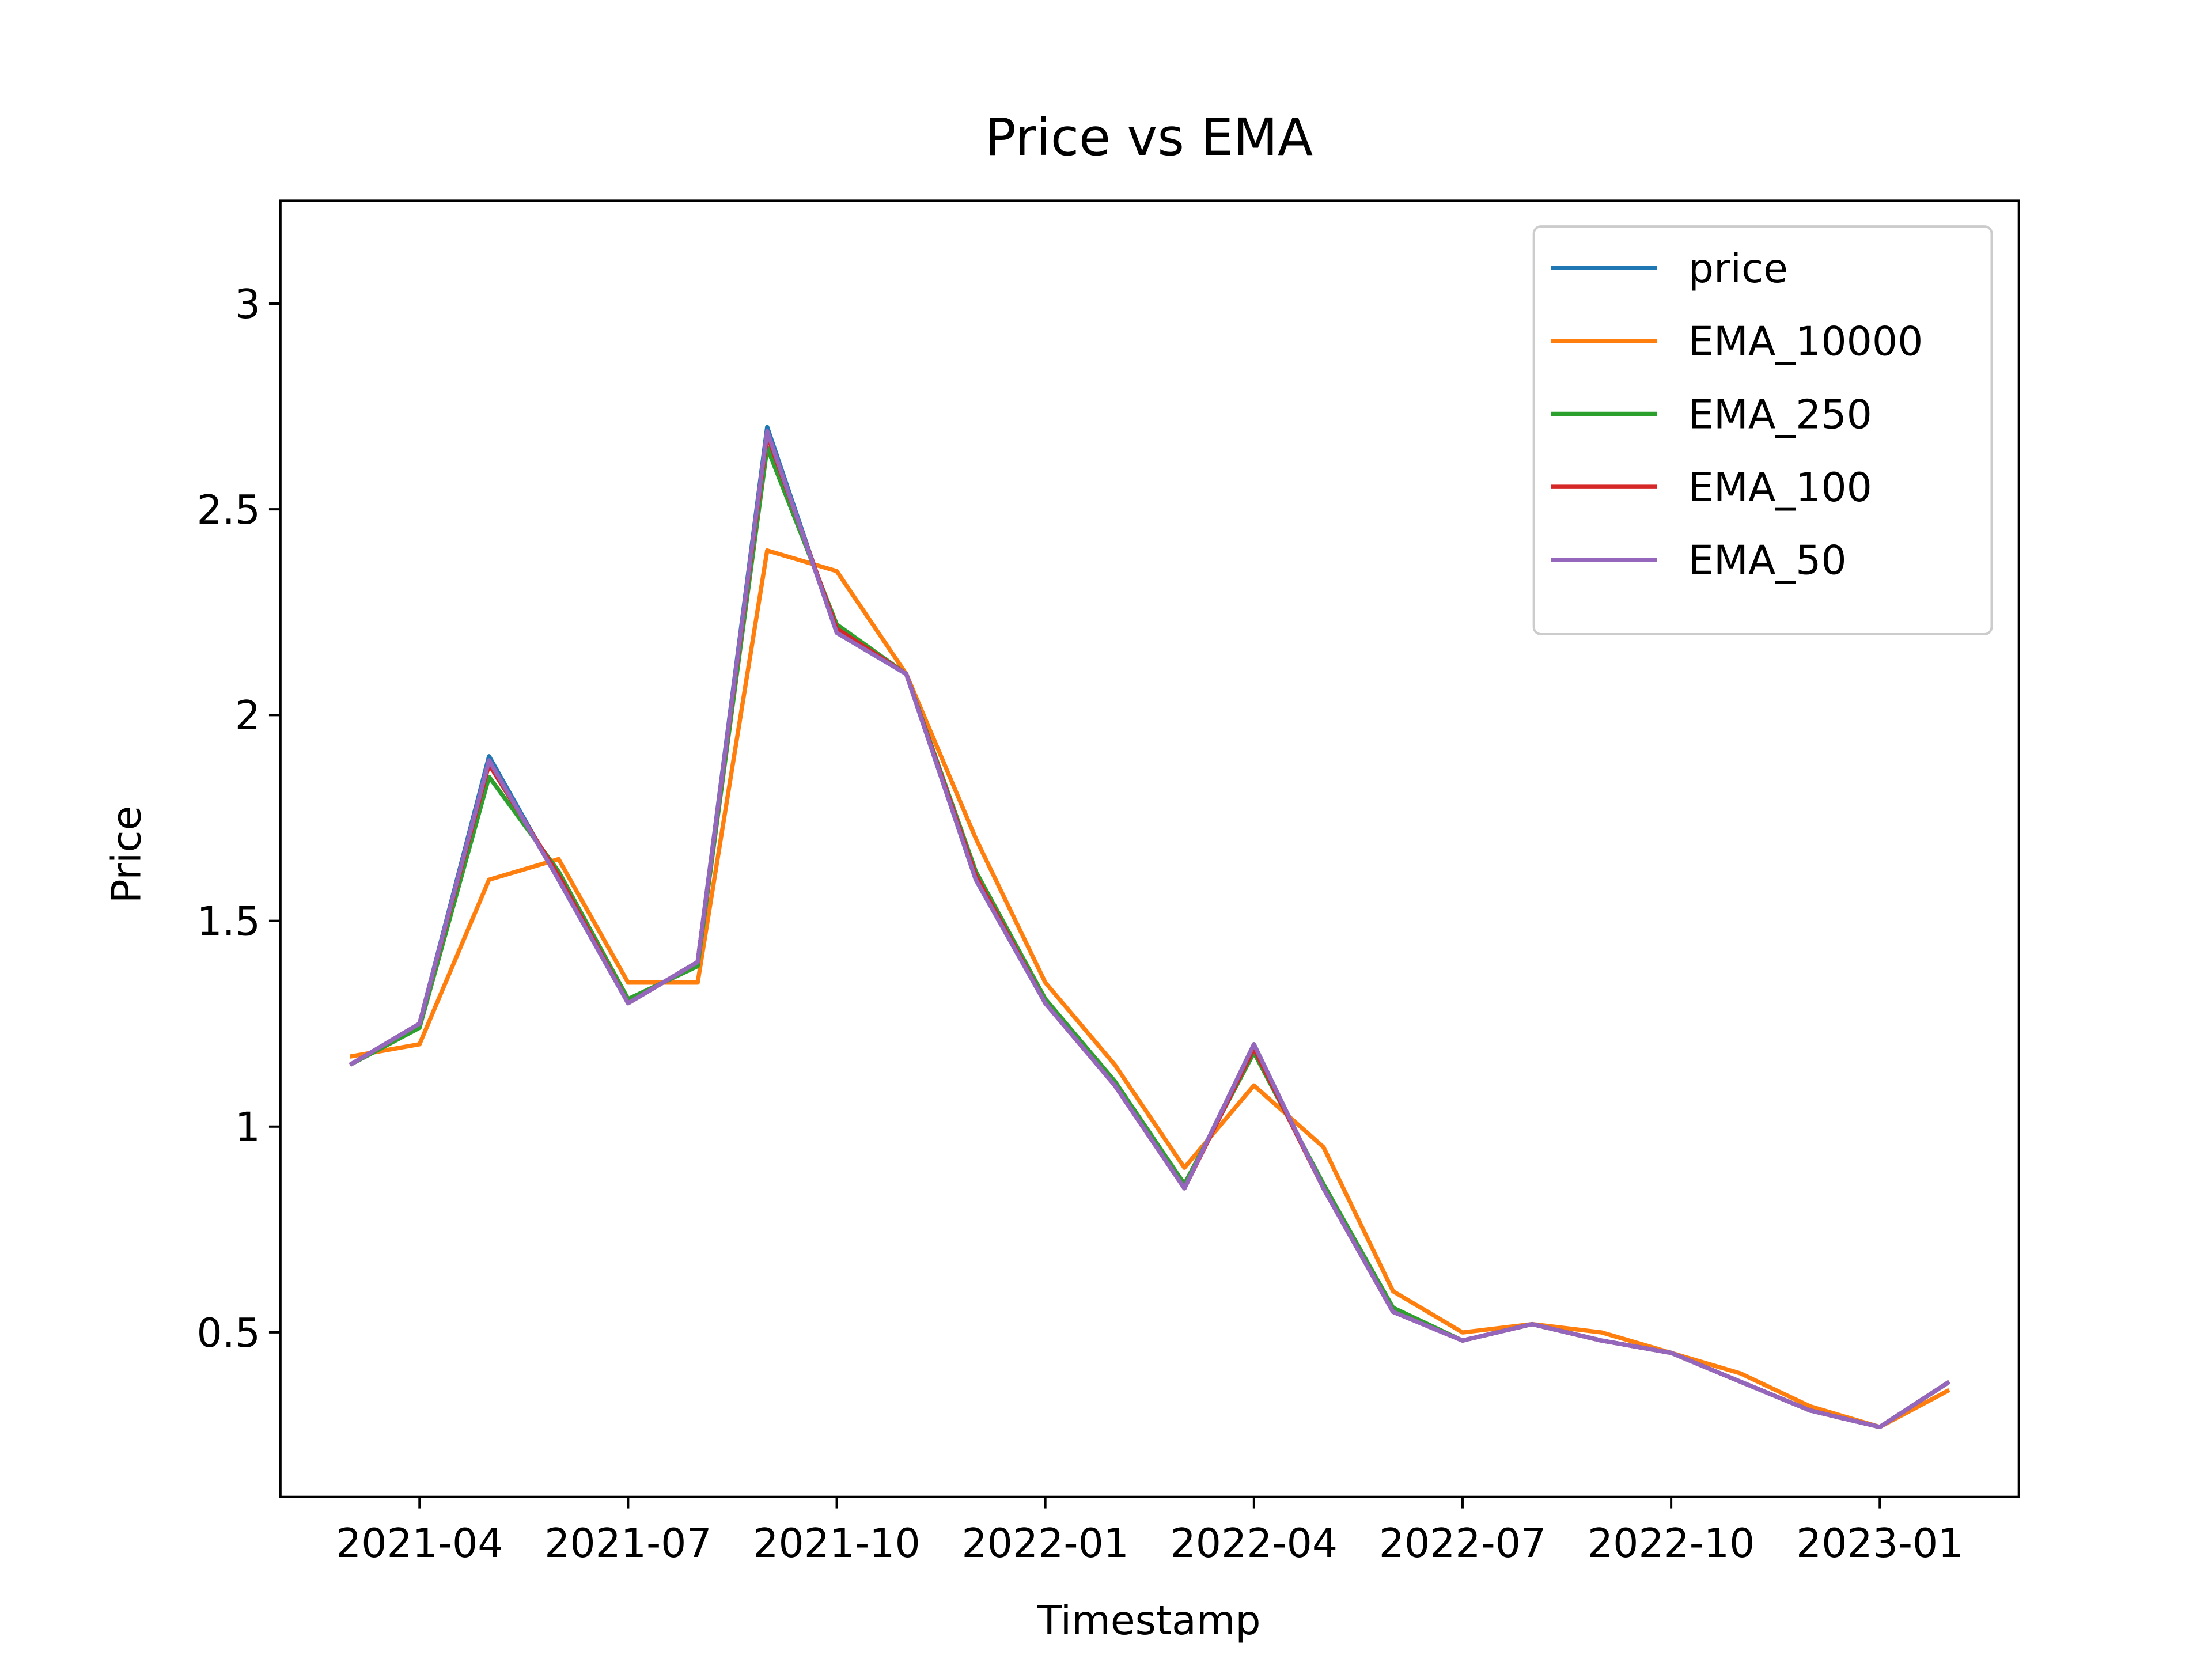 The height and width of the screenshot is (1659, 2212). What do you see at coordinates (228, 510) in the screenshot?
I see `y-tick-label: 2.5` at bounding box center [228, 510].